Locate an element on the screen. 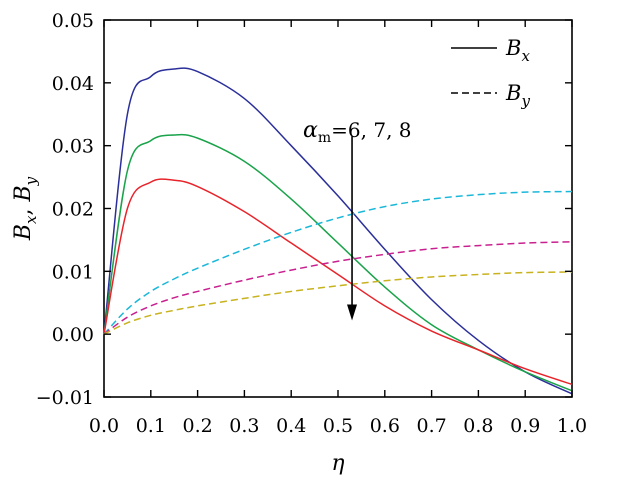 This screenshot has height=479, width=629. y-tick-label: −0.01 is located at coordinates (65, 398).